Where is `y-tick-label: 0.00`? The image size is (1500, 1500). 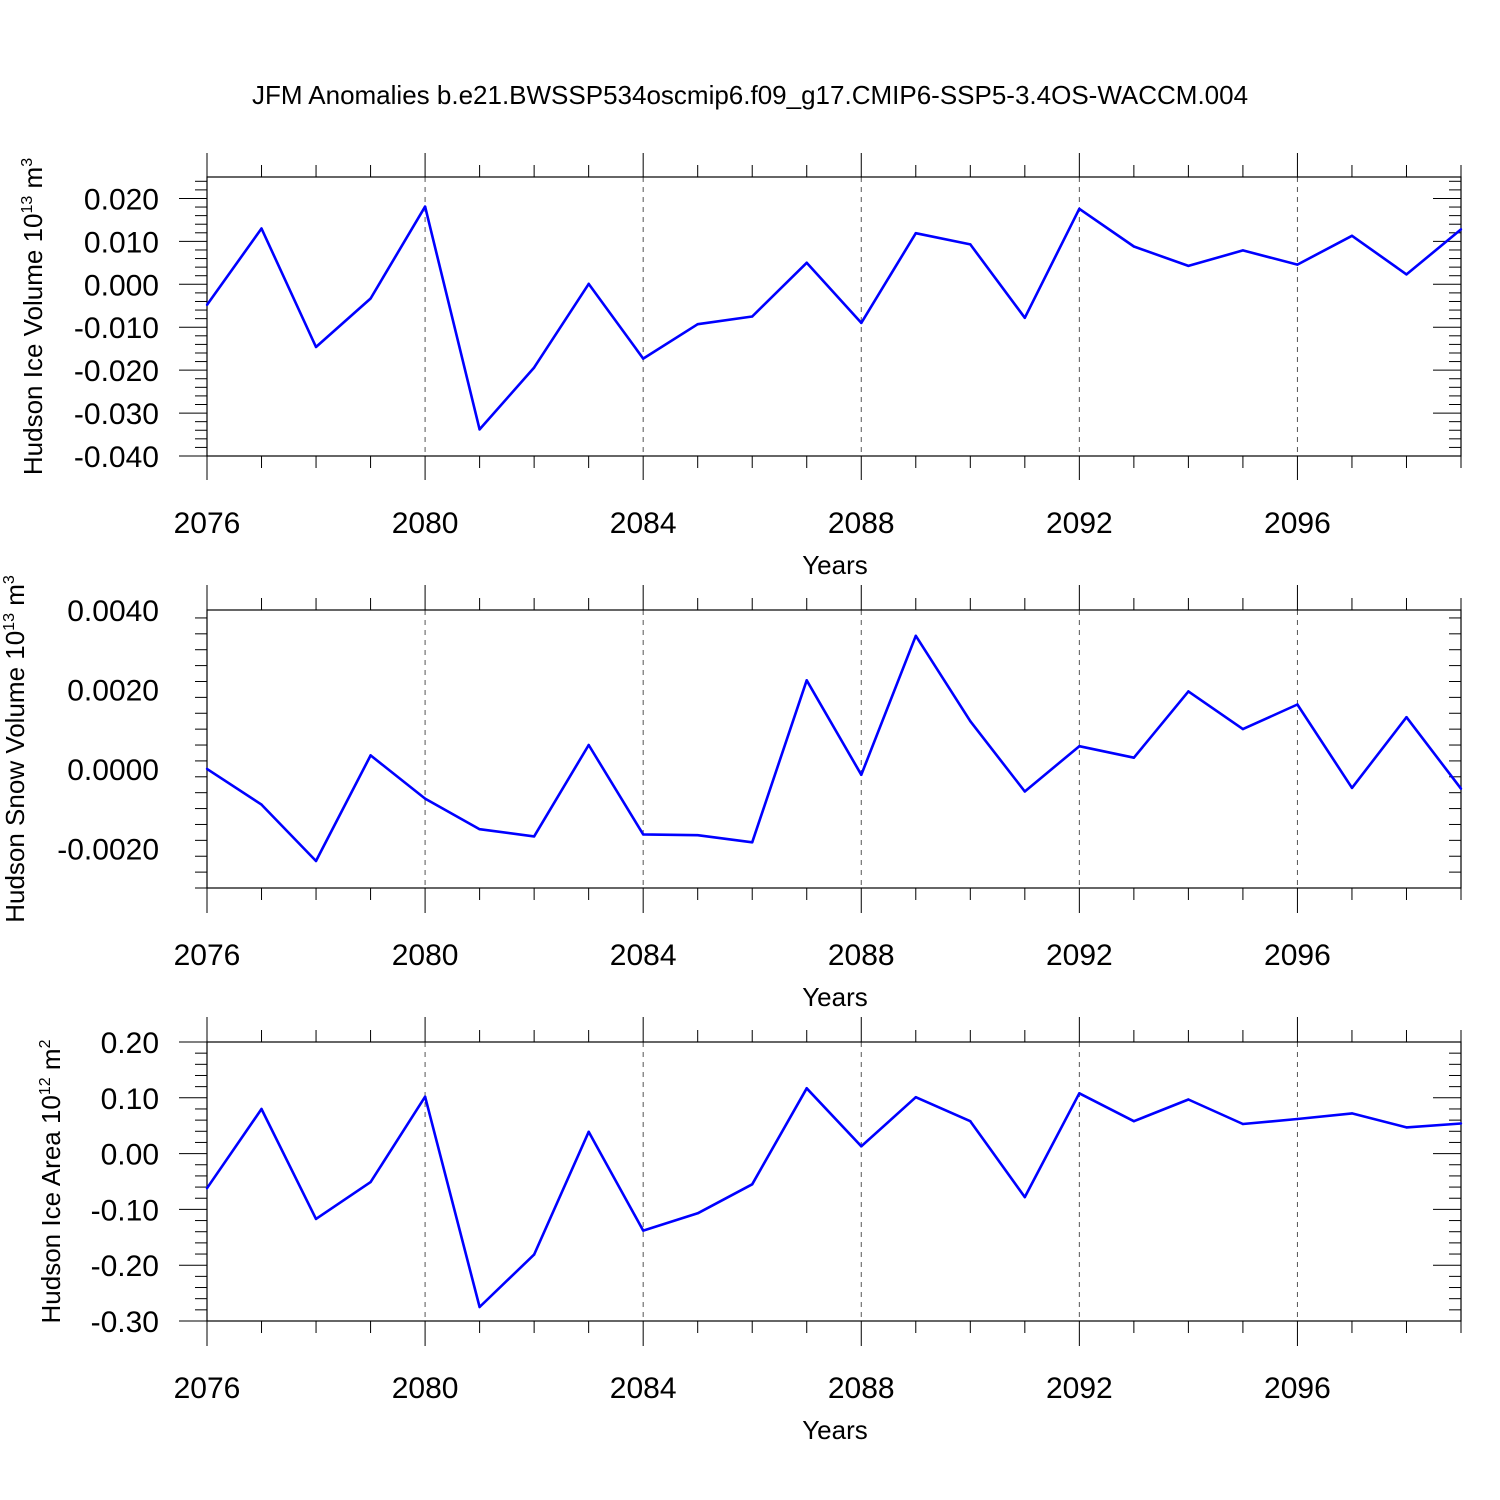
y-tick-label: 0.00 is located at coordinates (130, 1155).